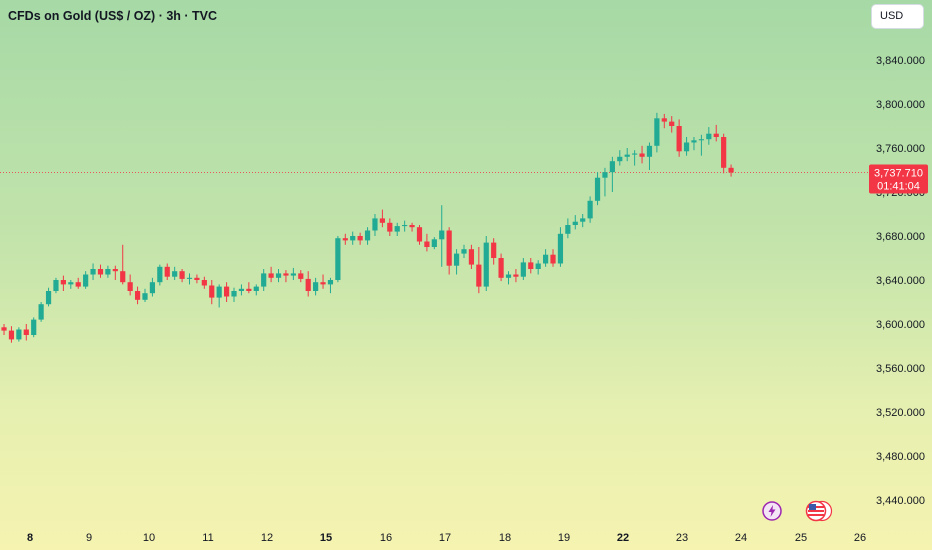  Describe the element at coordinates (623, 538) in the screenshot. I see `x-tick-label: 22` at that location.